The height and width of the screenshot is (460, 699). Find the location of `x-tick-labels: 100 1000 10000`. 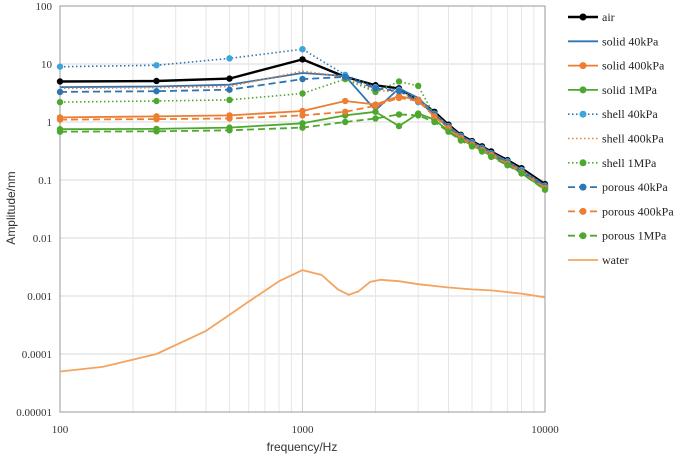

x-tick-labels: 100 1000 10000 is located at coordinates (306, 430).